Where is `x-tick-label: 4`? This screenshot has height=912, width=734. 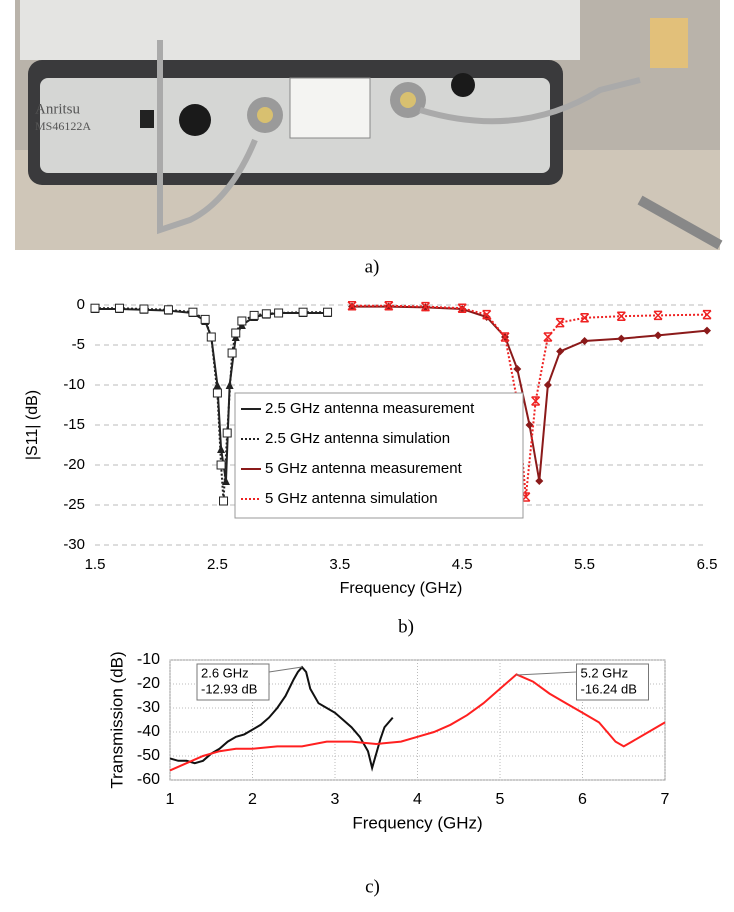 x-tick-label: 4 is located at coordinates (417, 799).